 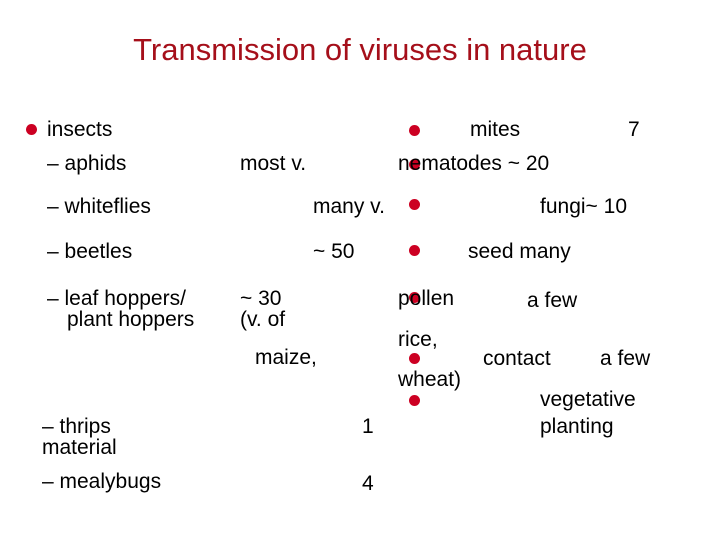 What do you see at coordinates (519, 251) in the screenshot?
I see `seed-label: seed many` at bounding box center [519, 251].